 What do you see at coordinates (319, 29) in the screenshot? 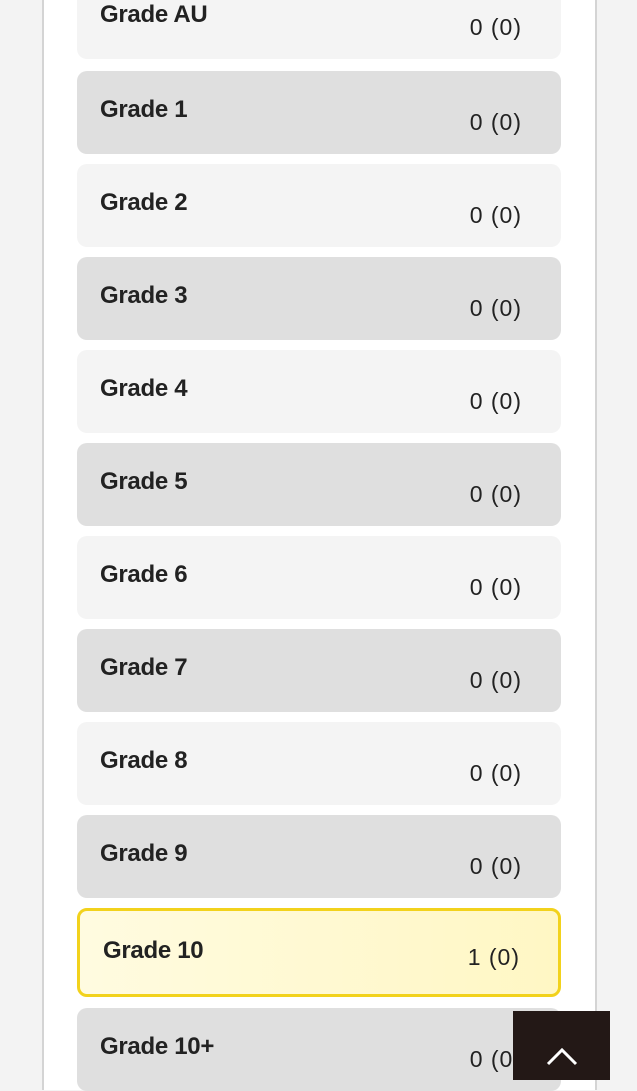
I see `grade-row: Grade AU 0 (0)` at bounding box center [319, 29].